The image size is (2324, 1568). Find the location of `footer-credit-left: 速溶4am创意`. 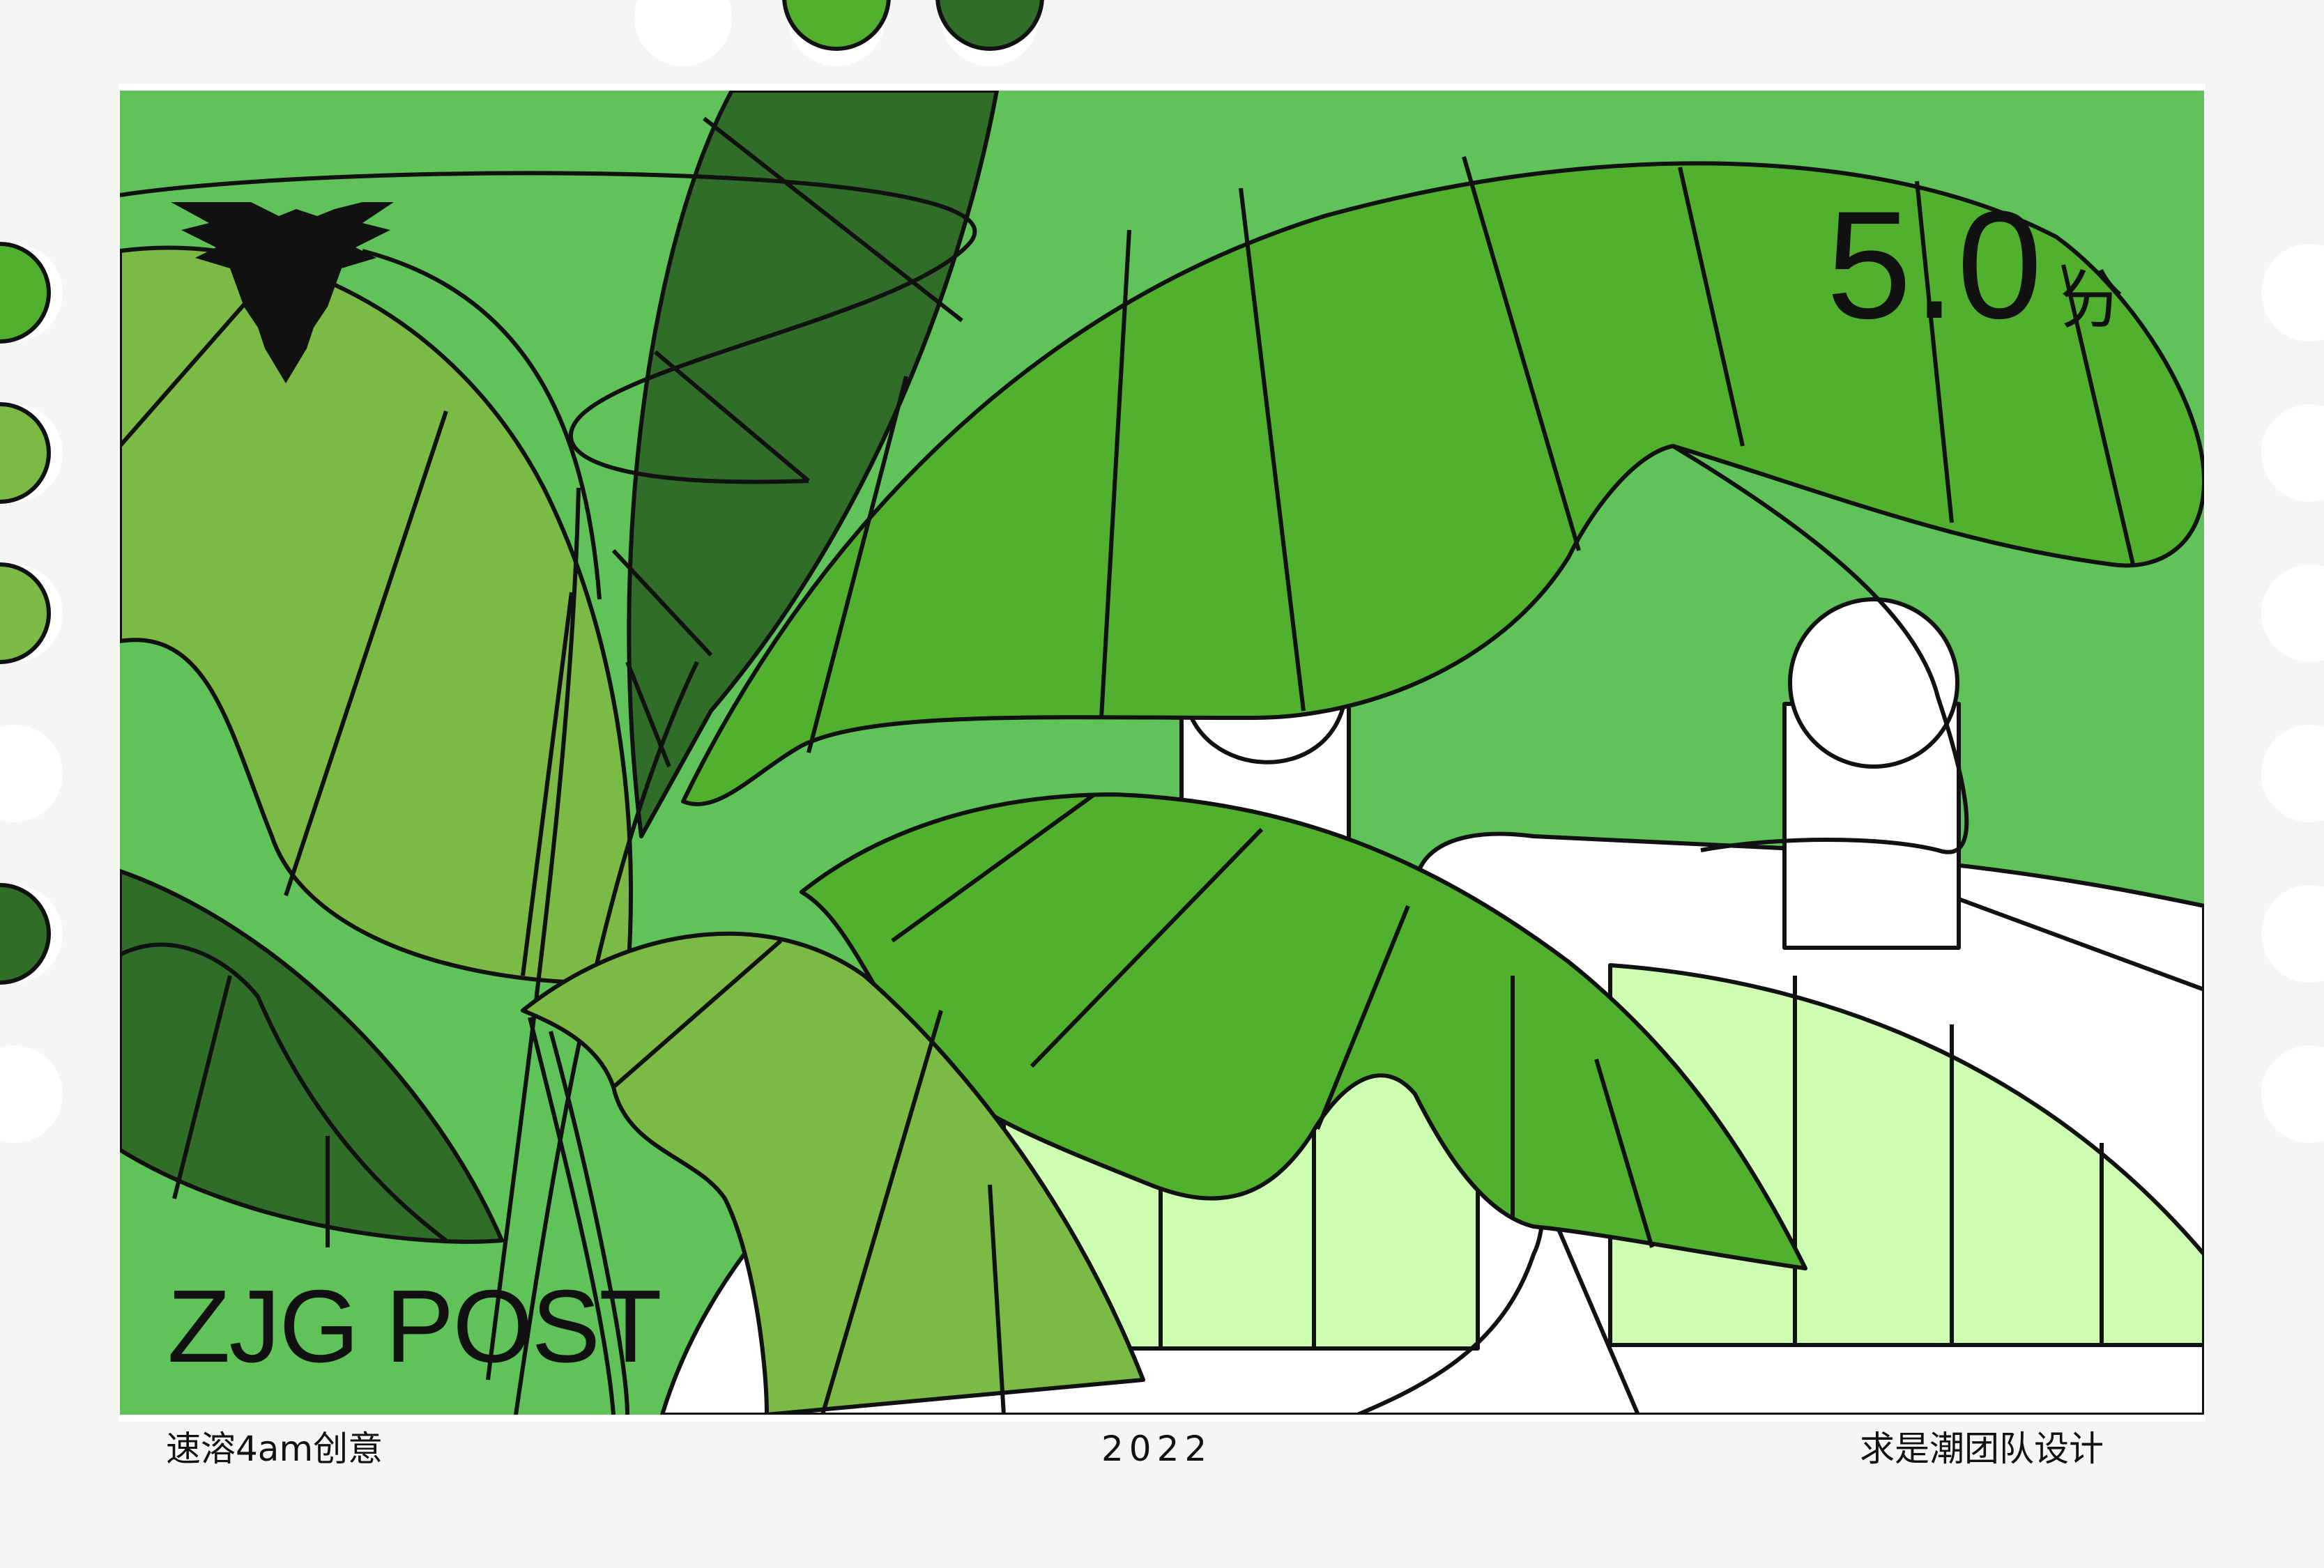

footer-credit-left: 速溶4am创意 is located at coordinates (275, 1449).